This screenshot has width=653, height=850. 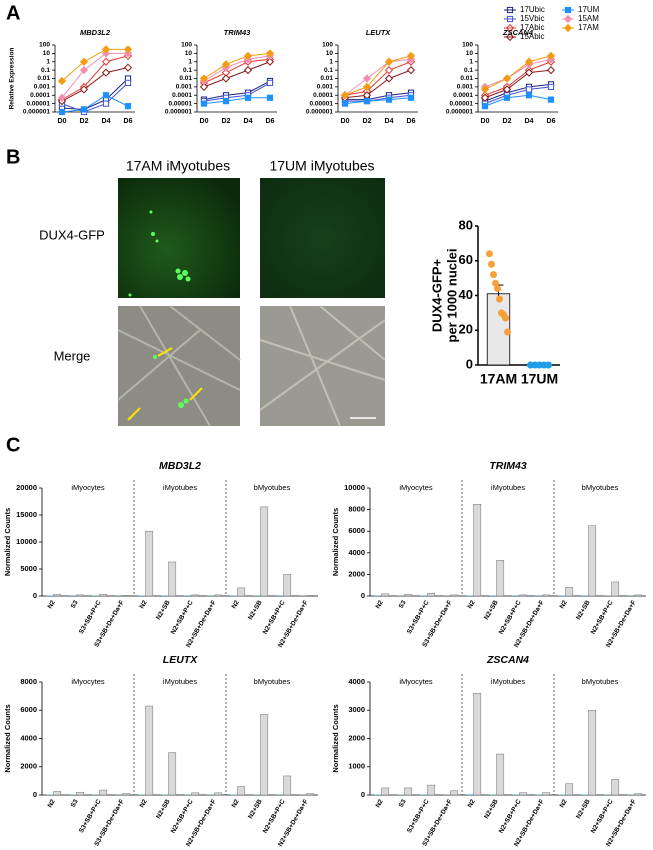 I want to click on y-tick-label: 15000, so click(x=26, y=514).